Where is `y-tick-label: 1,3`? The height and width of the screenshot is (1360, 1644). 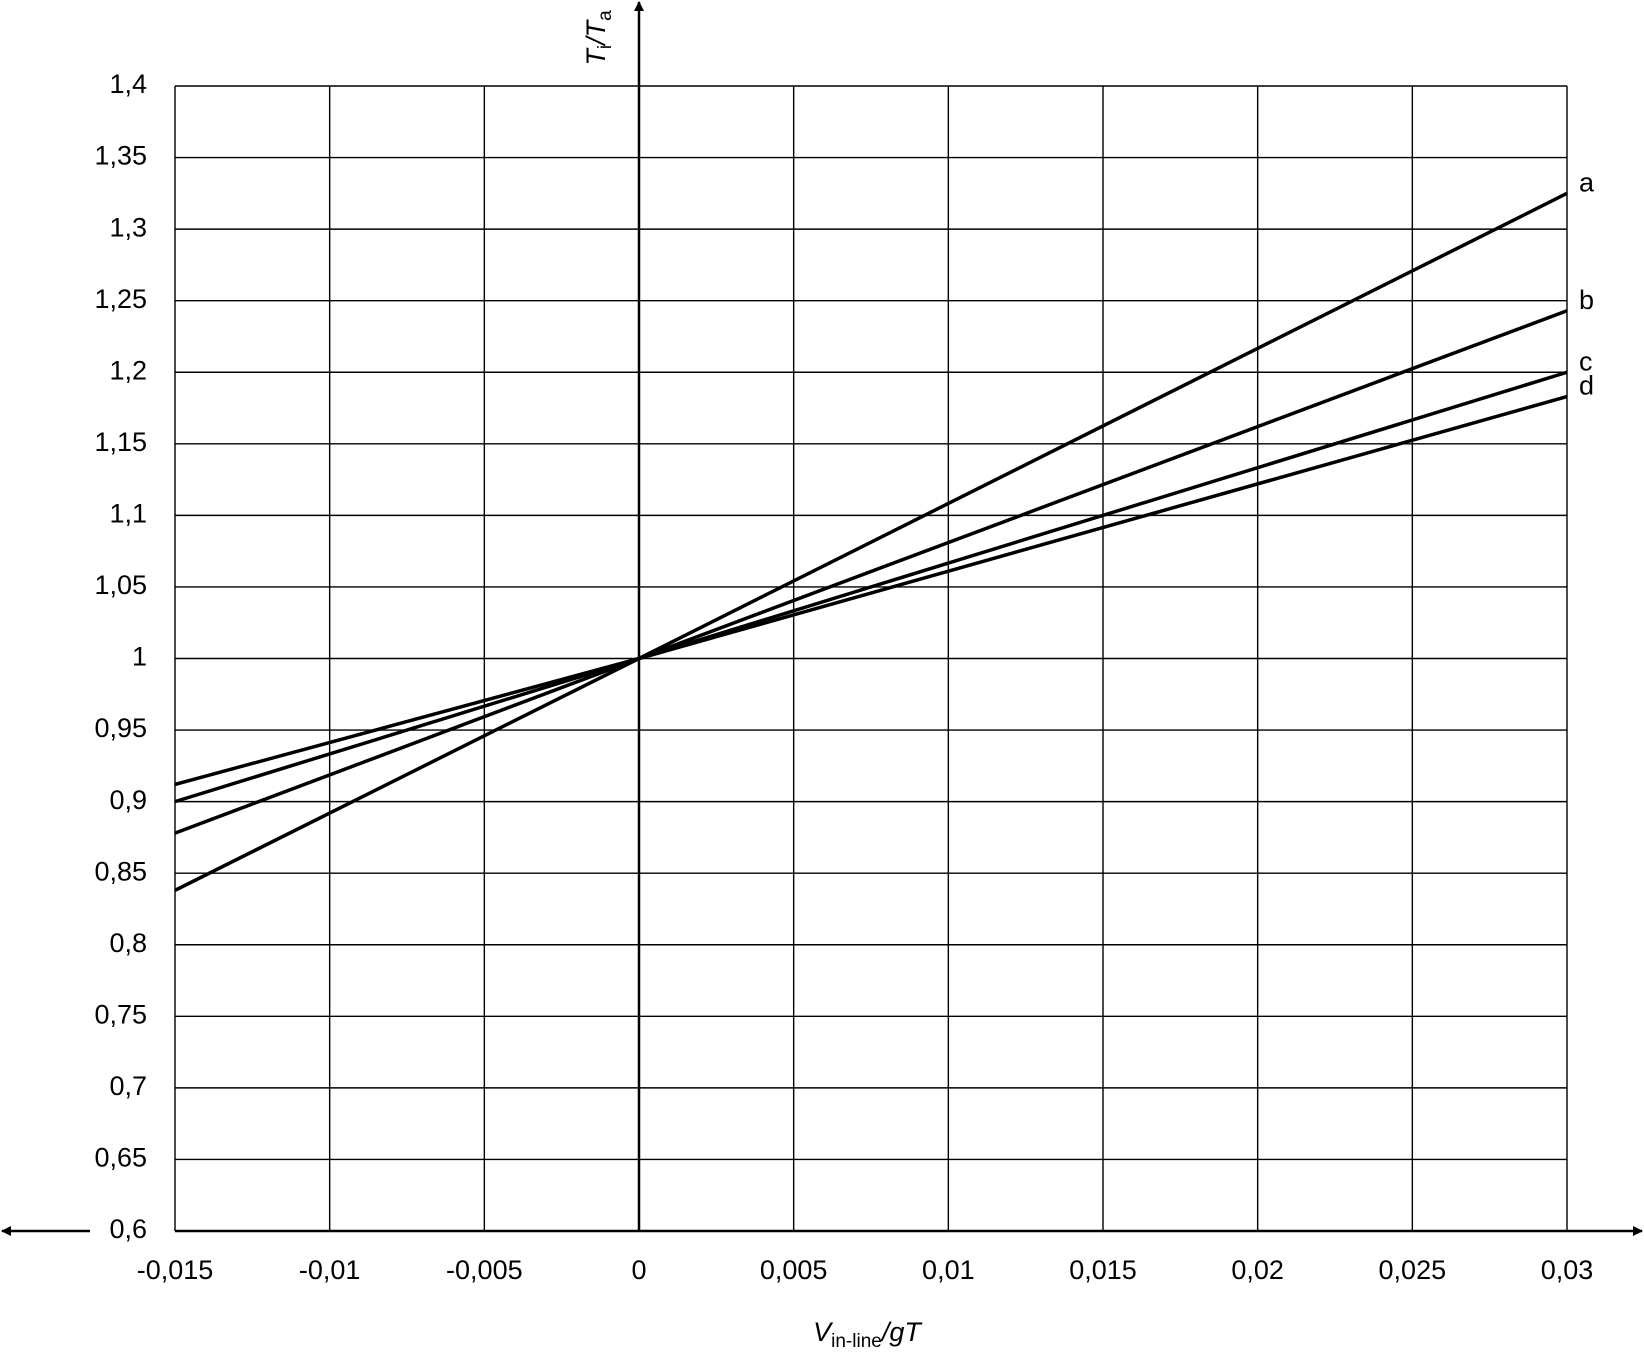
y-tick-label: 1,3 is located at coordinates (128, 227).